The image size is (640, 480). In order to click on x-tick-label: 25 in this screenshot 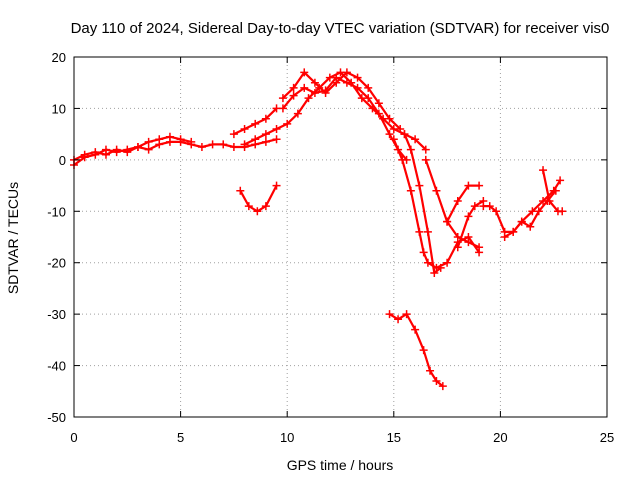, I will do `click(607, 437)`.